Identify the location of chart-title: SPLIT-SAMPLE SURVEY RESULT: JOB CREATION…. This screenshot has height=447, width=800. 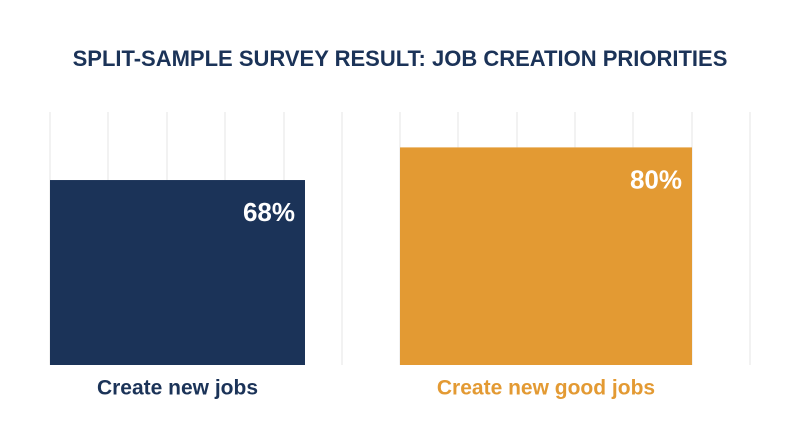
(400, 58).